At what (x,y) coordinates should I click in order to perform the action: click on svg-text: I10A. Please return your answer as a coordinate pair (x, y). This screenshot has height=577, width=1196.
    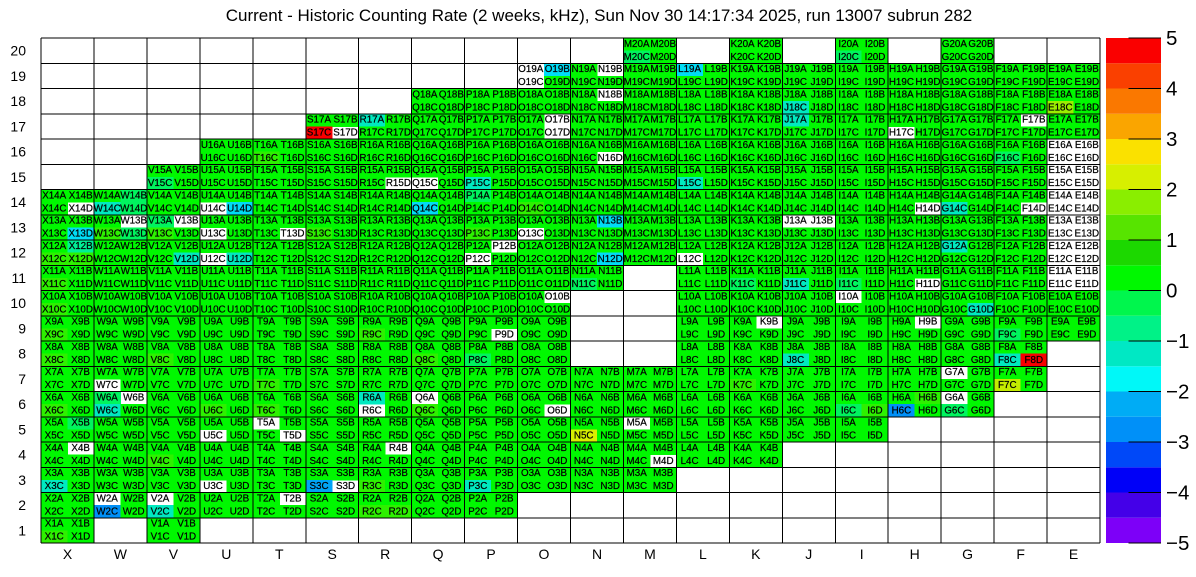
    Looking at the image, I should click on (848, 296).